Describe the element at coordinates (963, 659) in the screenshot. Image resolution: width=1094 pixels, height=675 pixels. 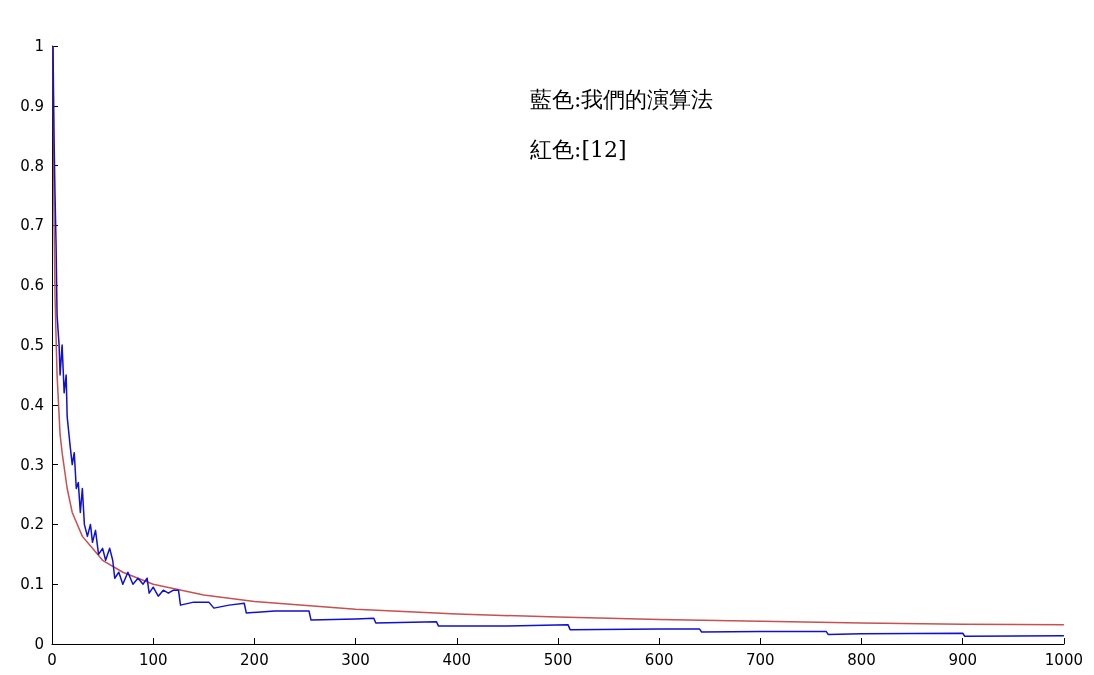
I see `x-tick-label: 900` at that location.